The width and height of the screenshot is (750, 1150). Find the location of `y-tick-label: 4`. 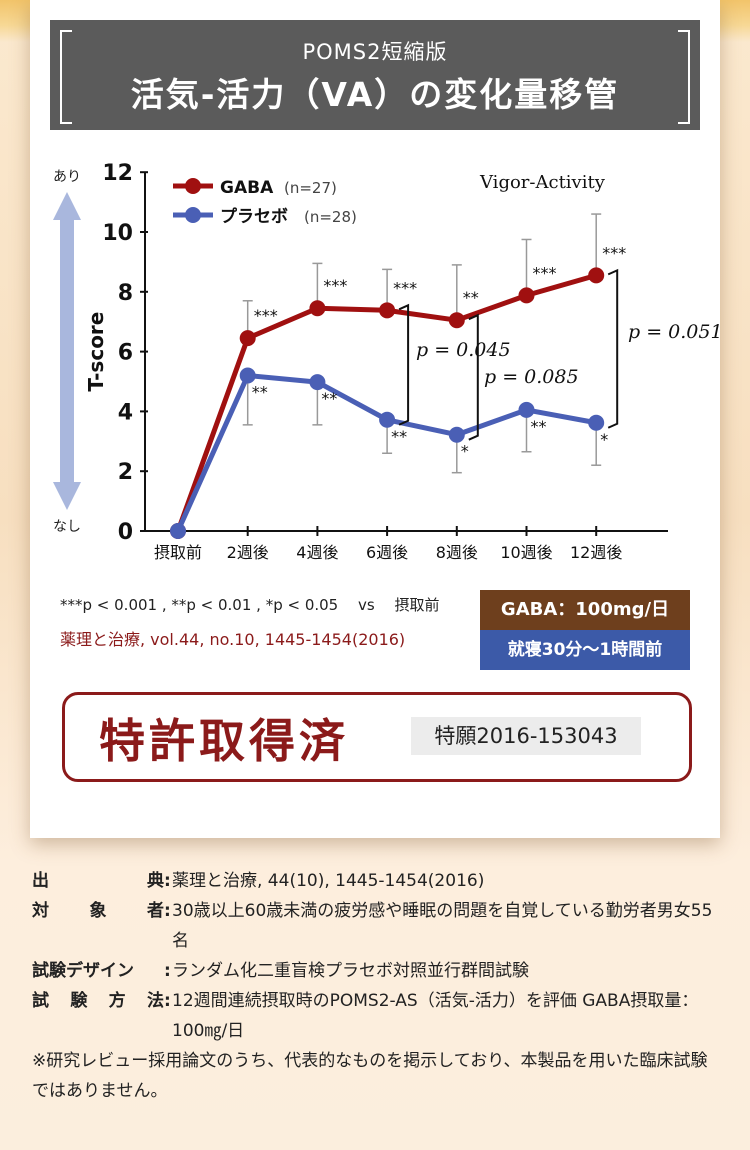

y-tick-label: 4 is located at coordinates (125, 412).